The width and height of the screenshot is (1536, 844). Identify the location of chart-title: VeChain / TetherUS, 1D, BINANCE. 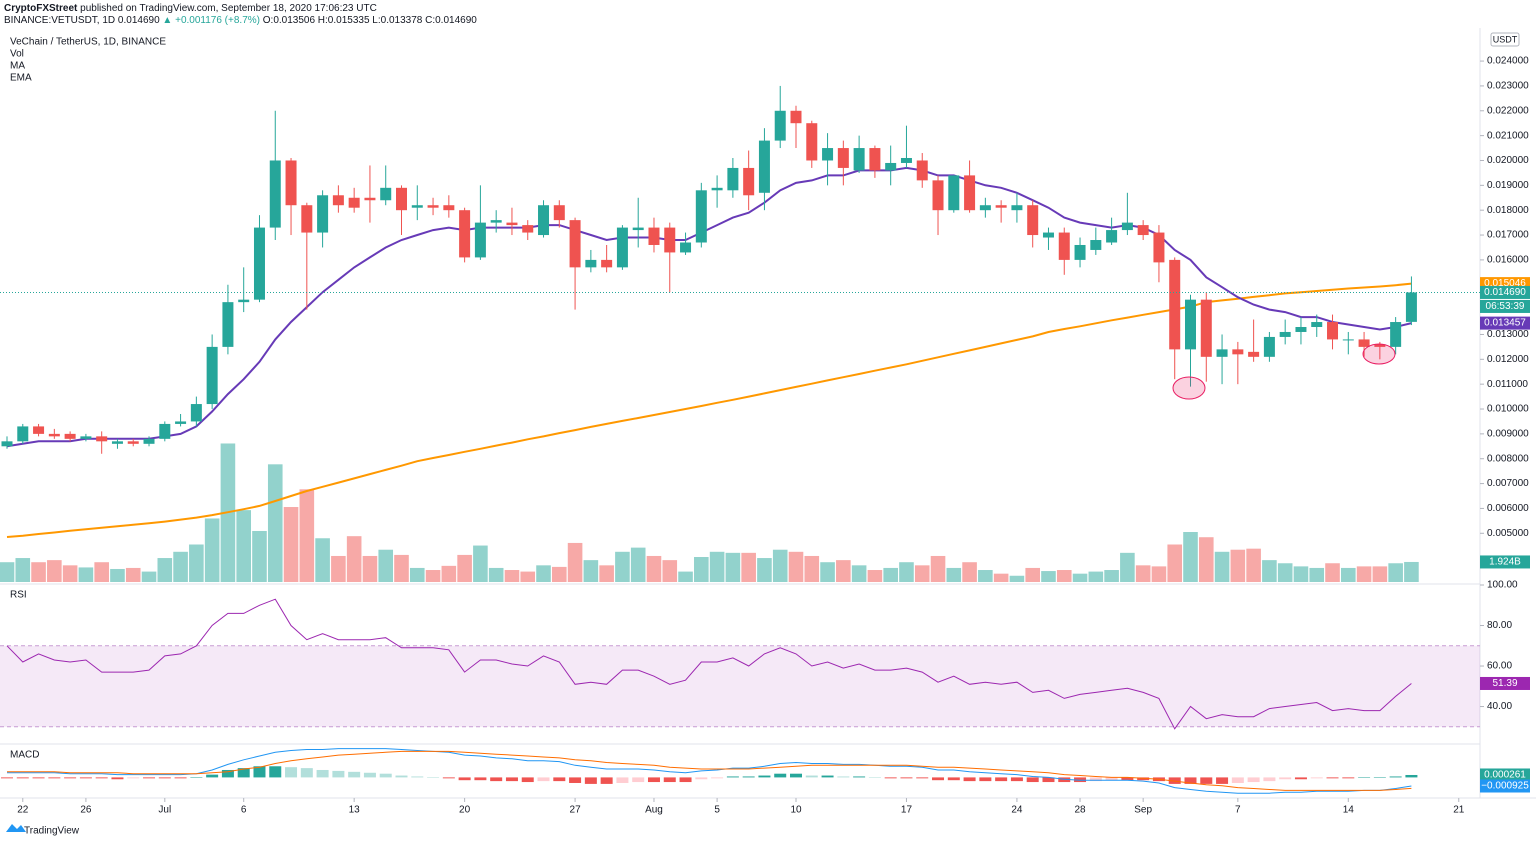
(88, 42).